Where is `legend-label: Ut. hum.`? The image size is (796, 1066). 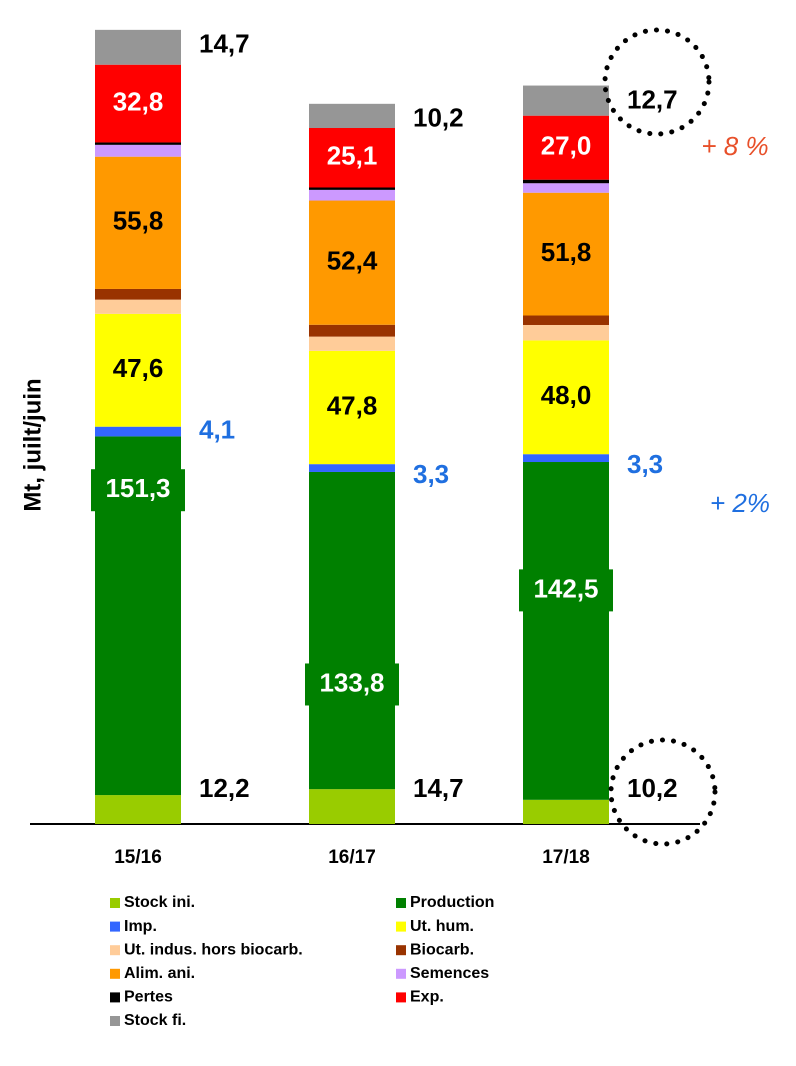
legend-label: Ut. hum. is located at coordinates (442, 926).